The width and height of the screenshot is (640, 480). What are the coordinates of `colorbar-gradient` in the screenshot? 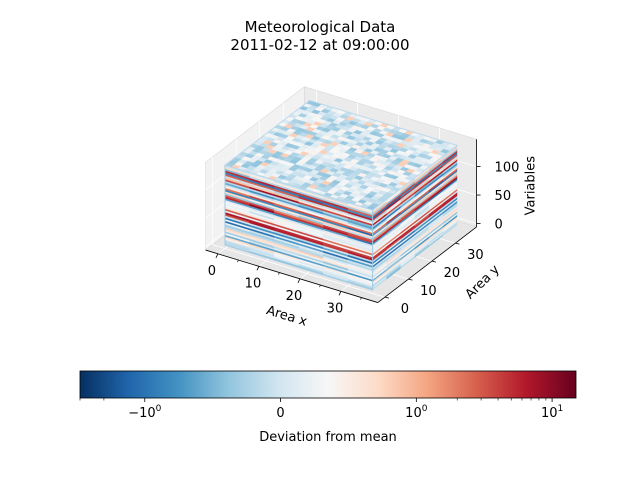 It's located at (328, 384).